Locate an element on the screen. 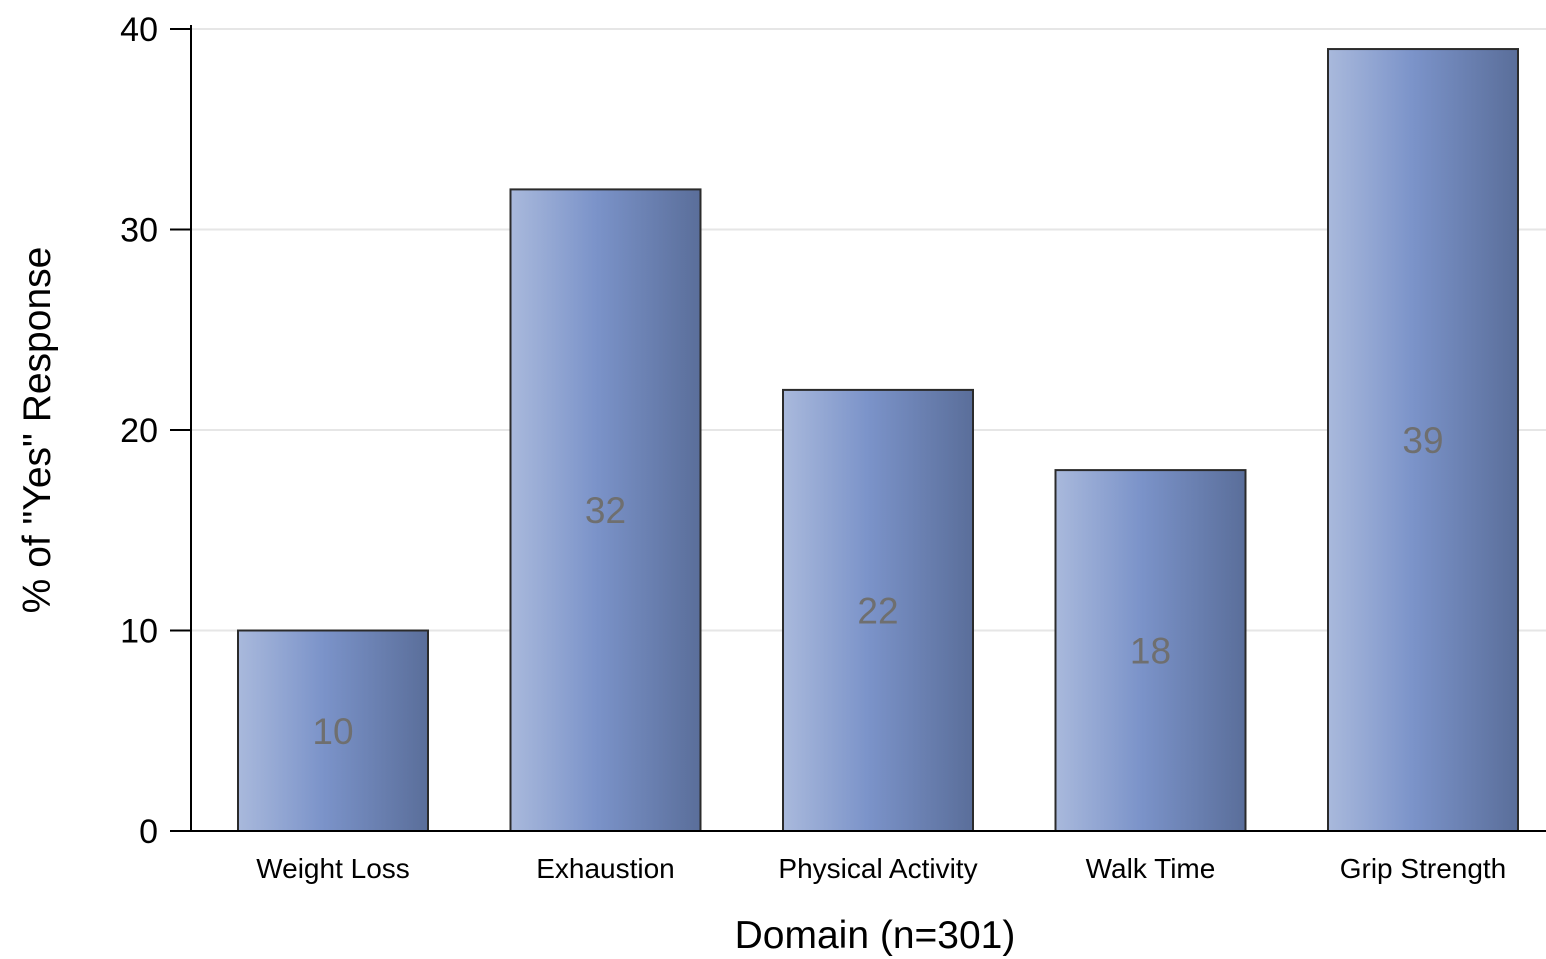  y-tick-label-30: 30 is located at coordinates (139, 231).